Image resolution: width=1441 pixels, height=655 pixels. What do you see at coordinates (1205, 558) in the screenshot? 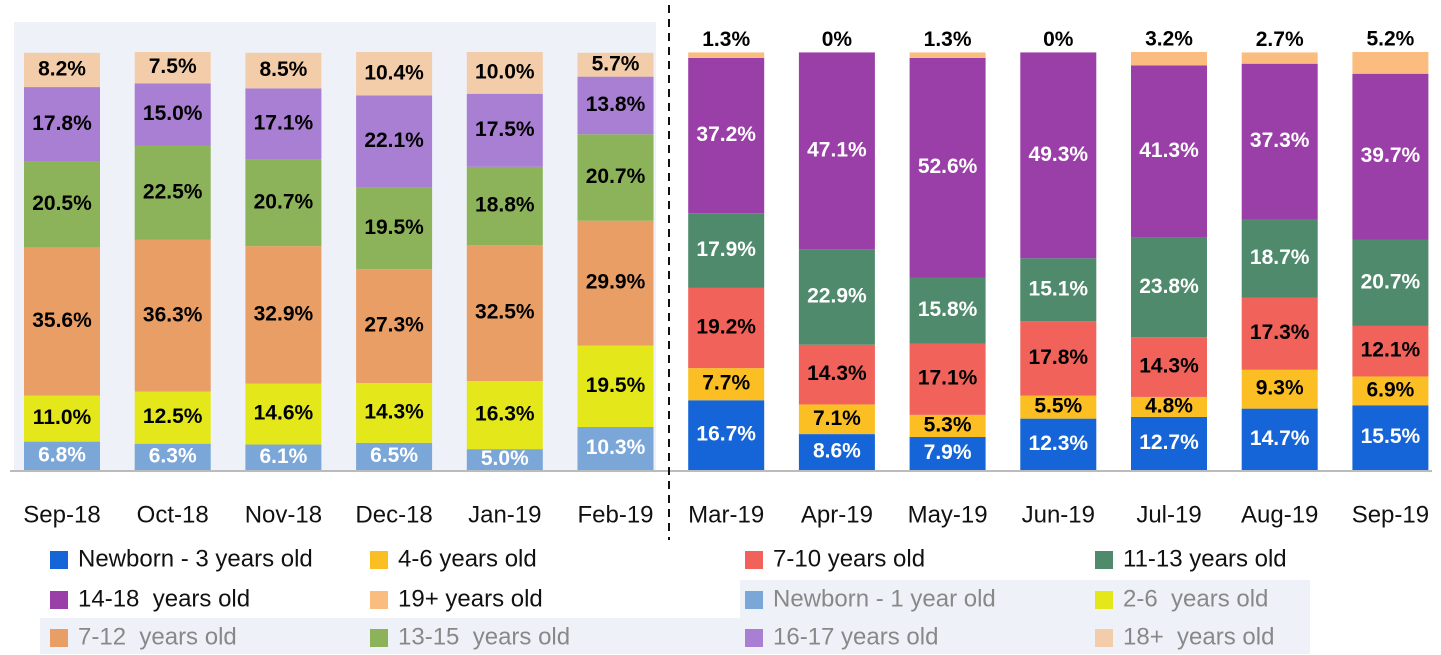
I see `legend-label: 11-13 years old` at bounding box center [1205, 558].